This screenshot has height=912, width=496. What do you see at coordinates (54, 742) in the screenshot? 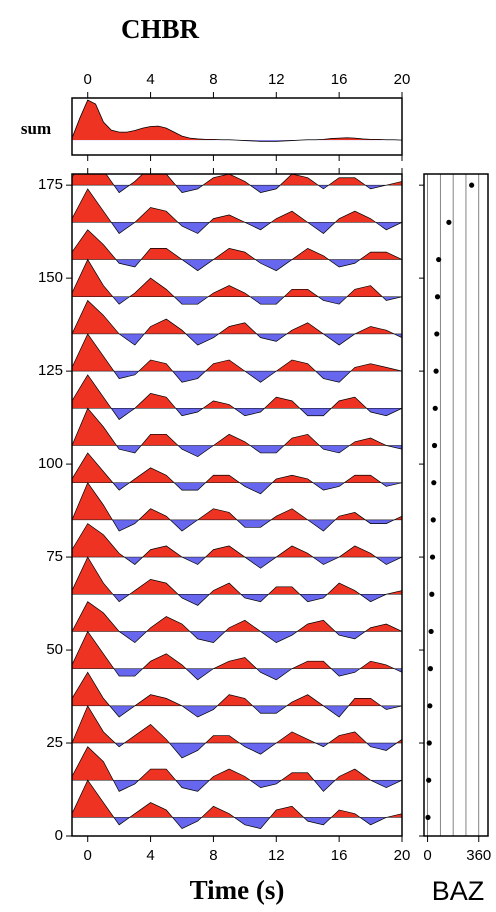
I see `y-tick-label: 25` at bounding box center [54, 742].